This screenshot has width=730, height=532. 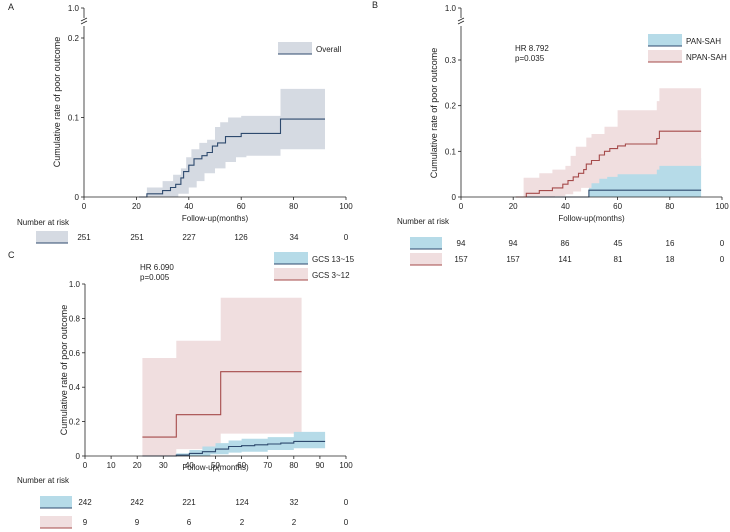 I want to click on ci-band-overall, so click(x=232, y=142).